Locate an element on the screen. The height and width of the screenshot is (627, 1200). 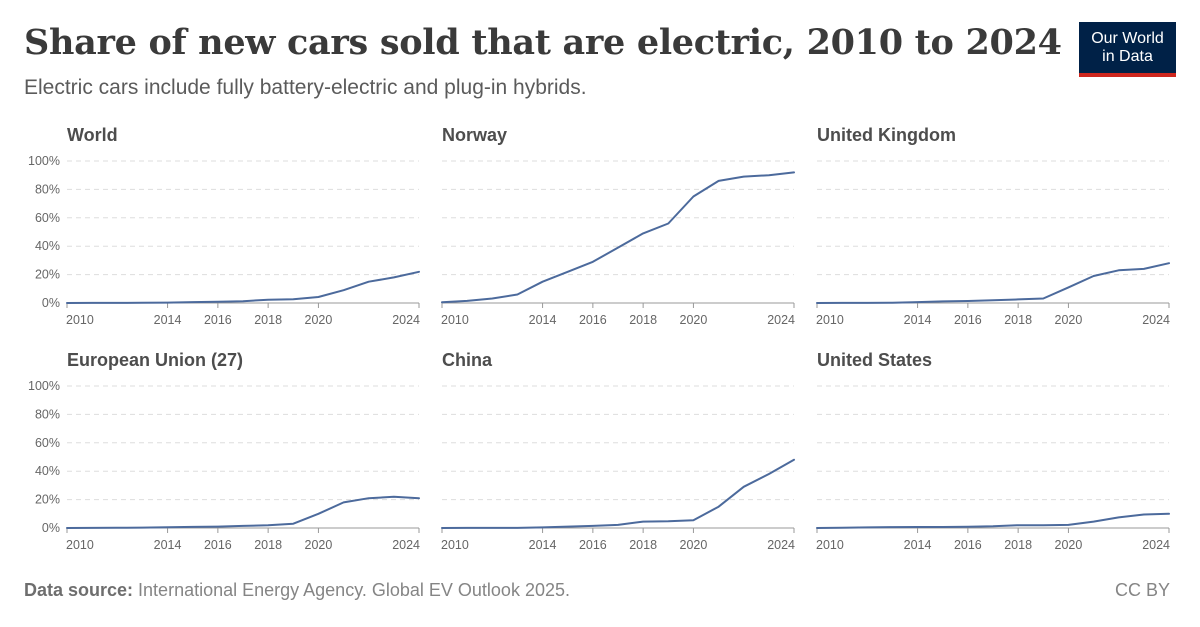
data-source-label: Data source: is located at coordinates (79, 590).